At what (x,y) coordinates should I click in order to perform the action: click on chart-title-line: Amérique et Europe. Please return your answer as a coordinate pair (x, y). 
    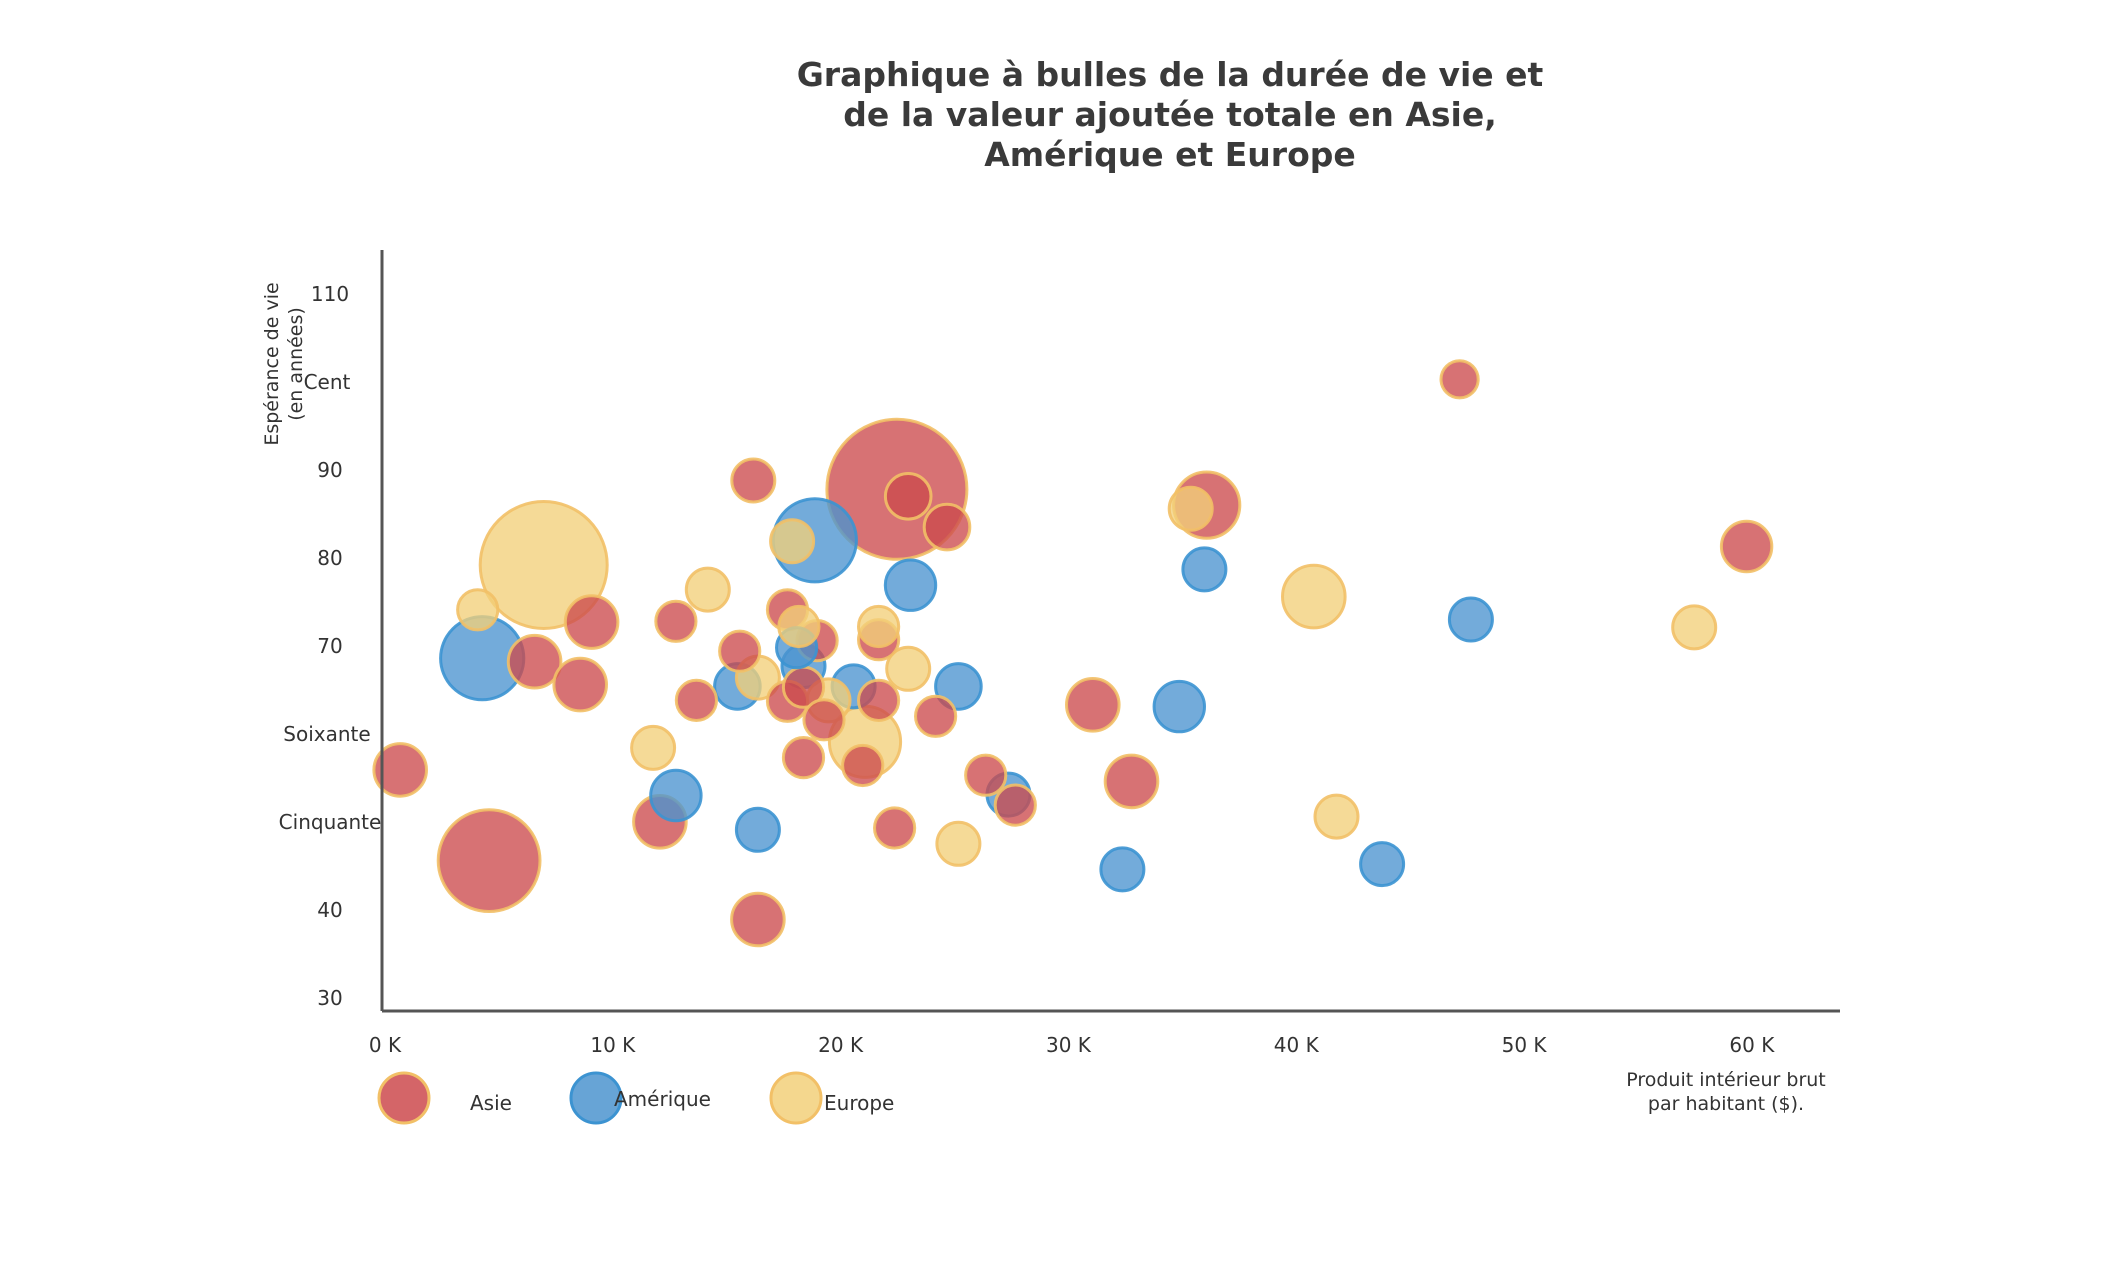
    Looking at the image, I should click on (1170, 154).